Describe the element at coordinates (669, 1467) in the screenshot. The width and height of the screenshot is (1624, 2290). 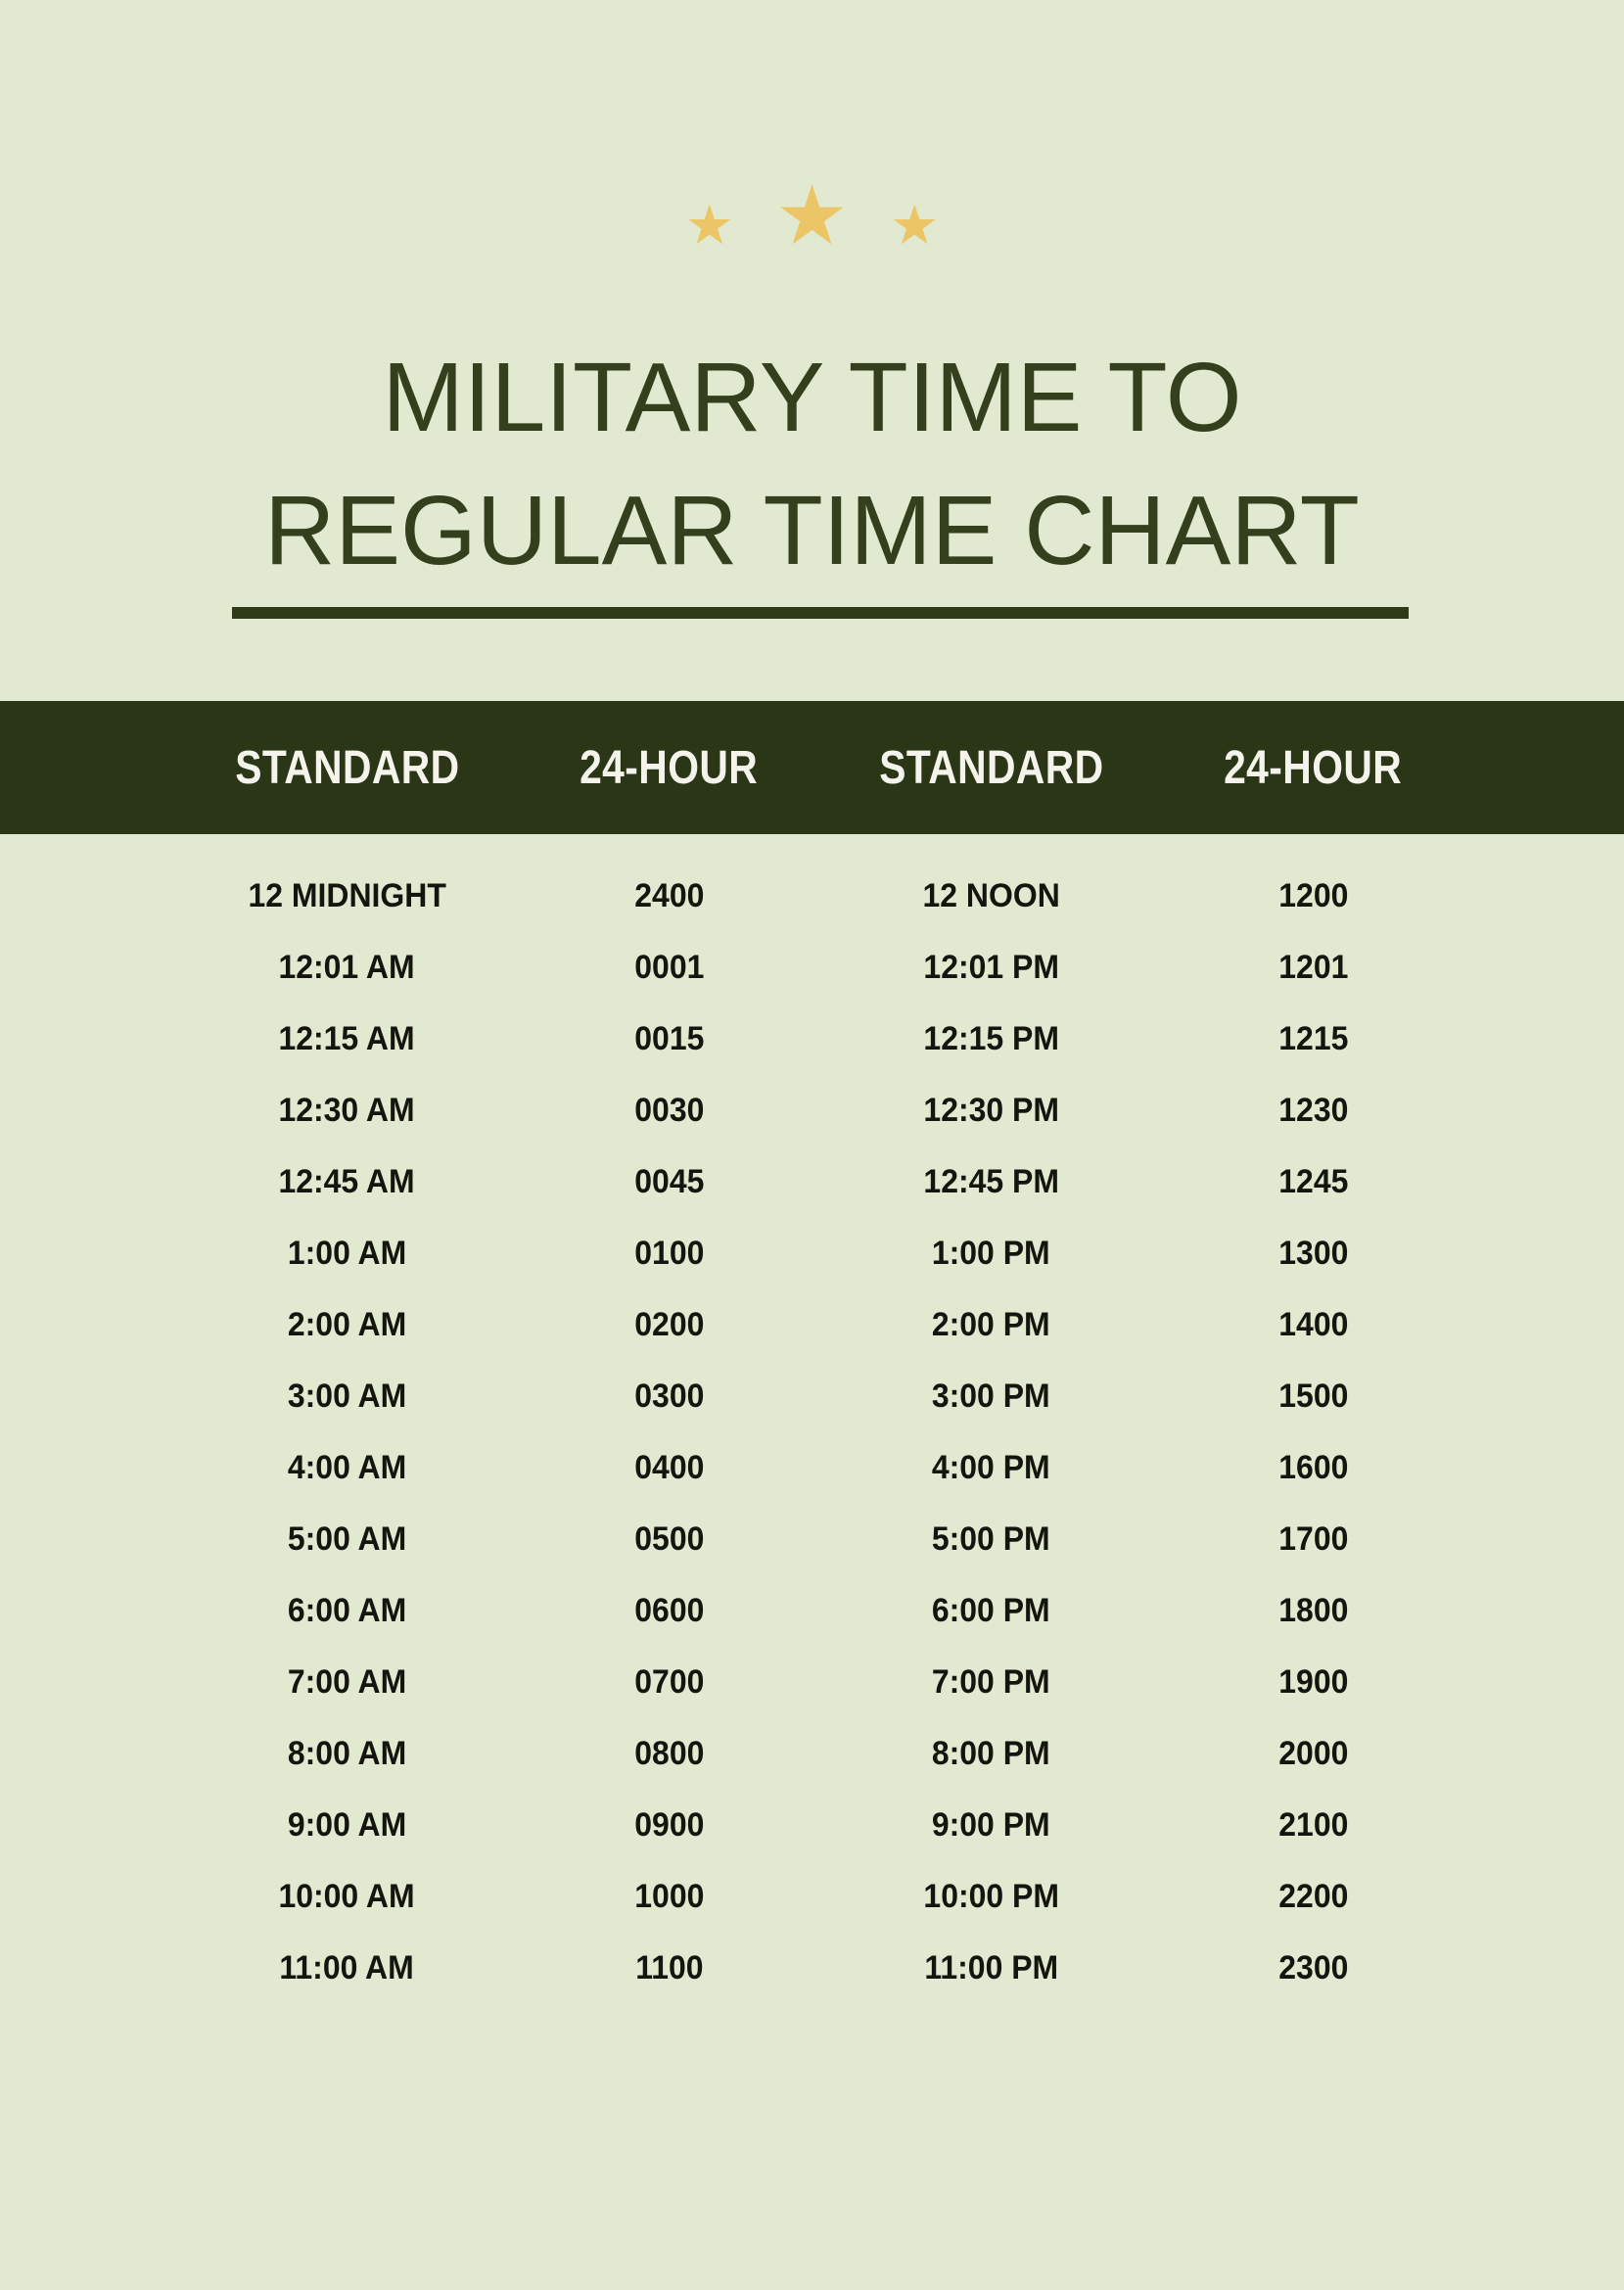
I see `table-cell-24hour-am: 0400` at that location.